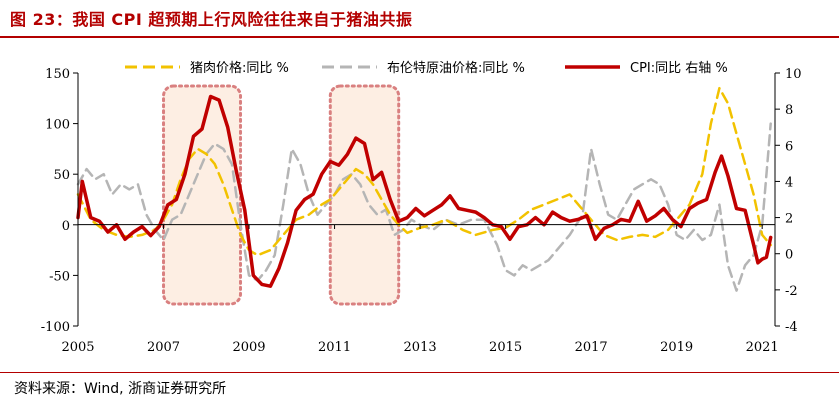  Describe the element at coordinates (419, 372) in the screenshot. I see `source-divider` at that location.